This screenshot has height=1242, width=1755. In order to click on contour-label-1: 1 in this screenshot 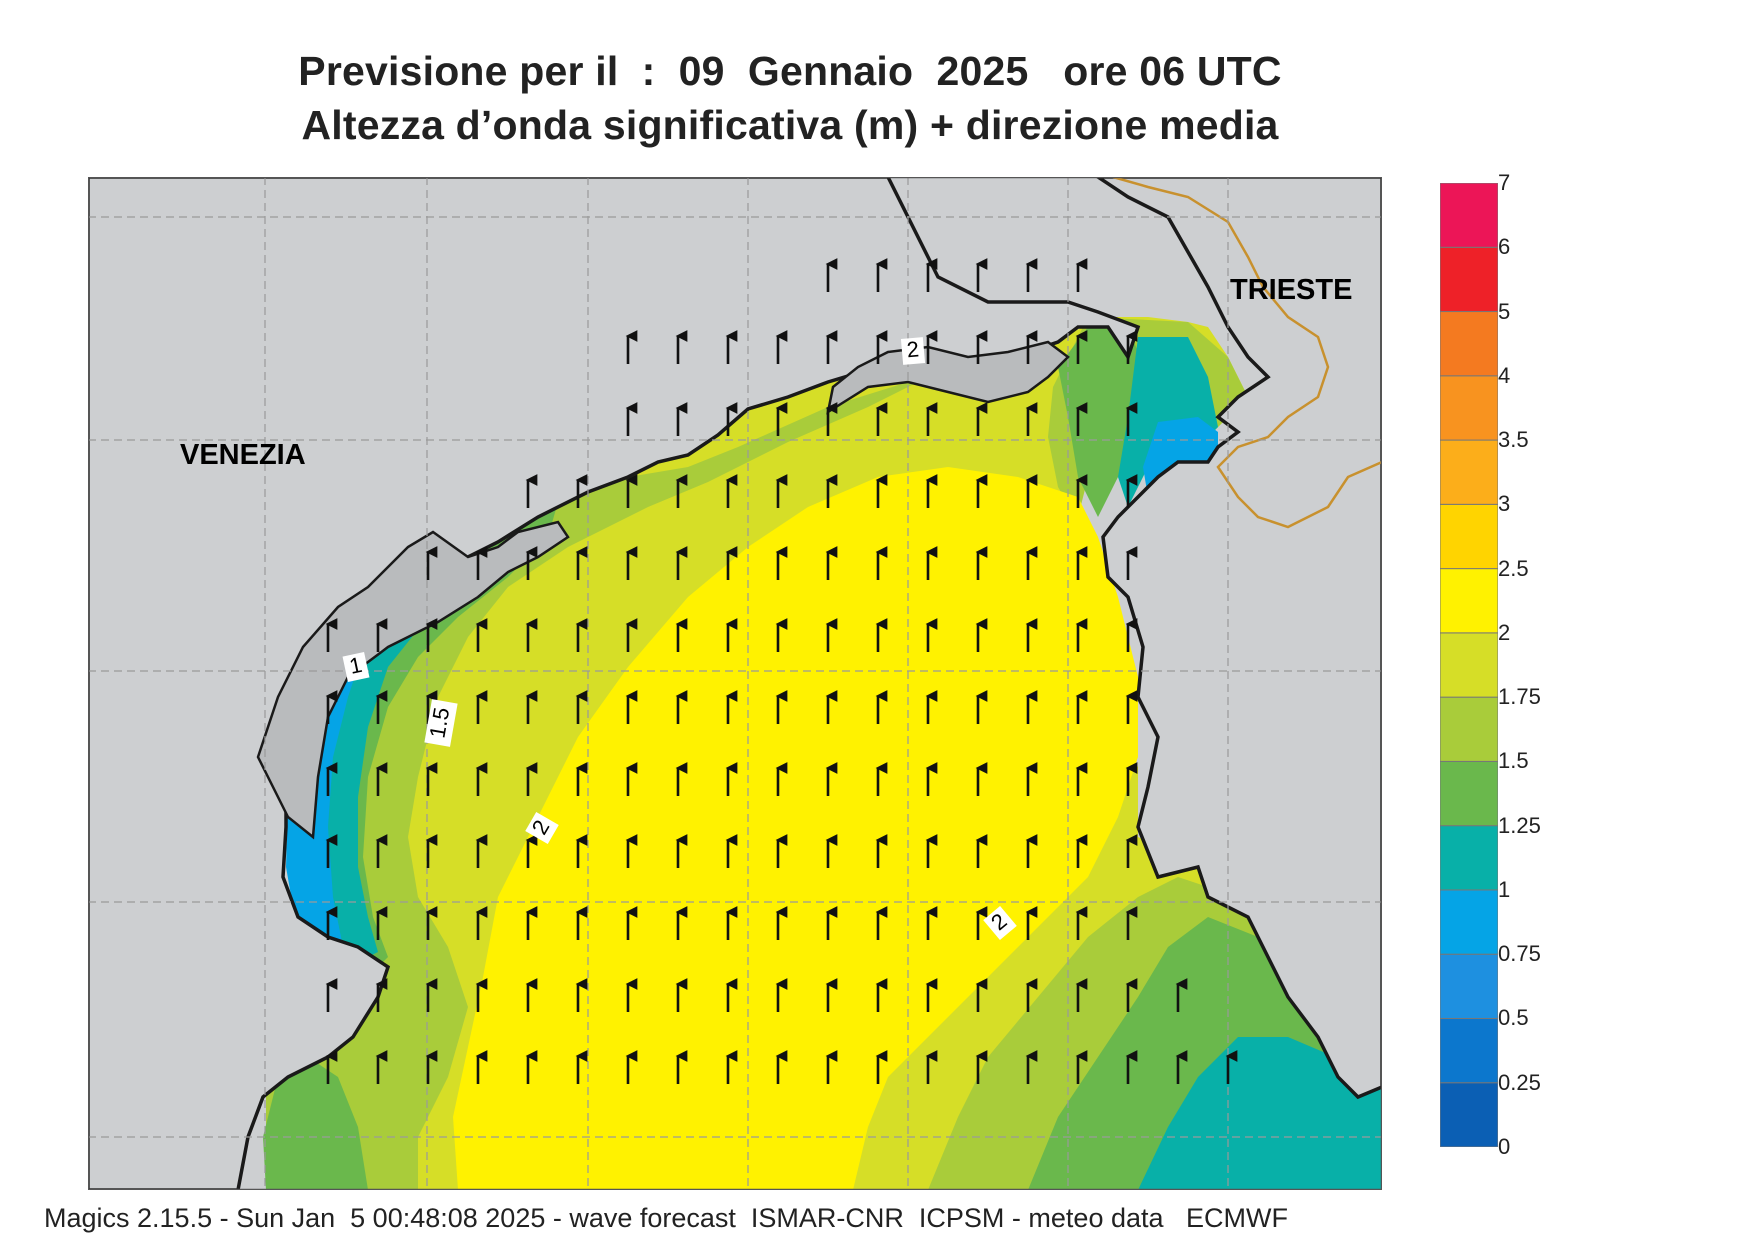, I will do `click(355, 665)`.